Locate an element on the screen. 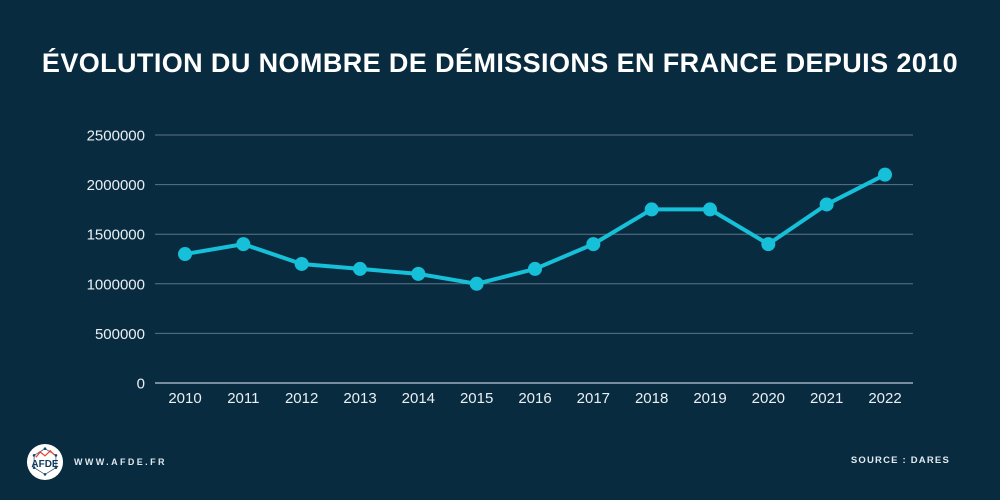 Image resolution: width=1000 pixels, height=500 pixels. footer-branding: AFDE WWW.AFDE.FR is located at coordinates (96, 462).